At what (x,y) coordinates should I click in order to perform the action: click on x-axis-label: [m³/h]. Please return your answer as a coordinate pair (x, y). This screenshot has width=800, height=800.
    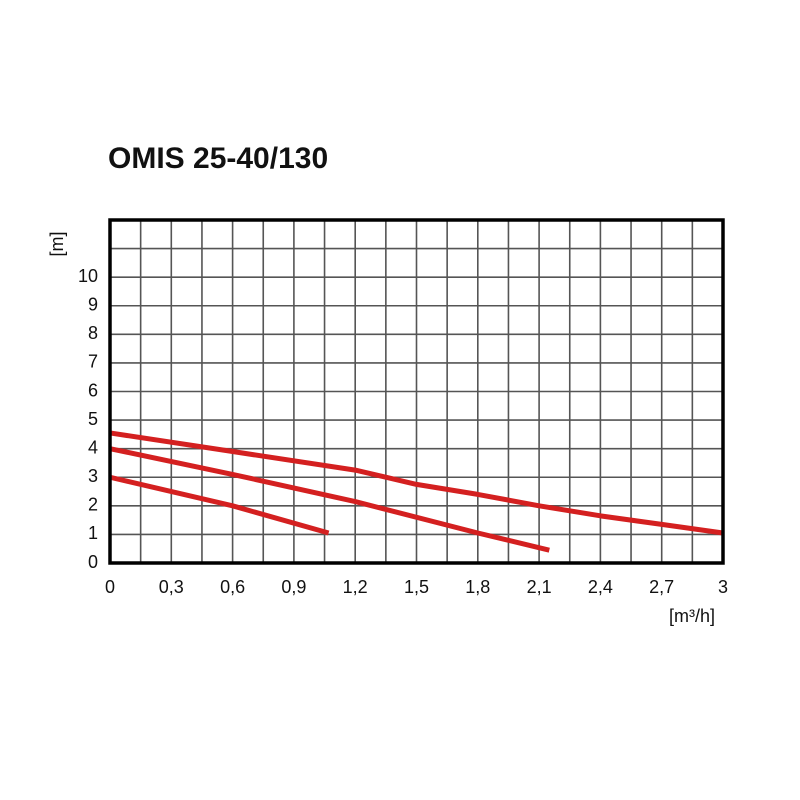
    Looking at the image, I should click on (692, 616).